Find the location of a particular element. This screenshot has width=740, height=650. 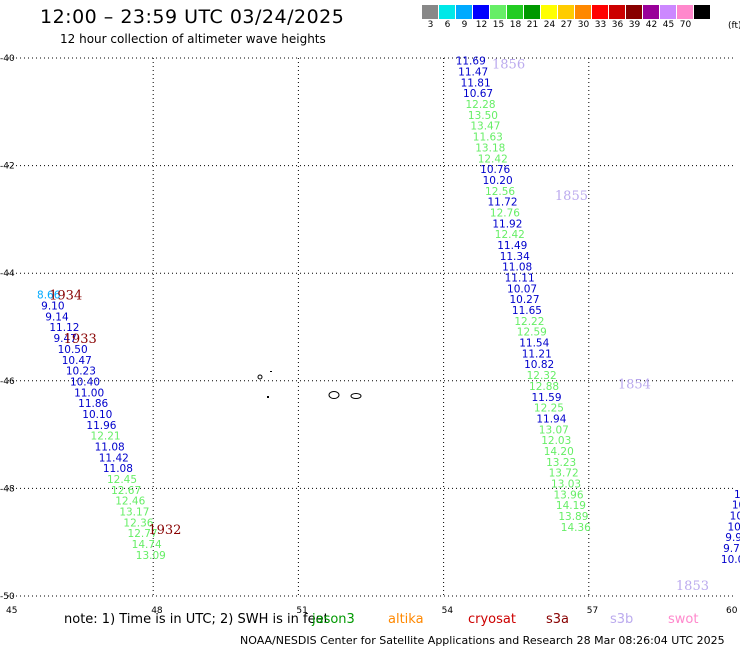

wave-height-value: 8.66 is located at coordinates (49, 296).